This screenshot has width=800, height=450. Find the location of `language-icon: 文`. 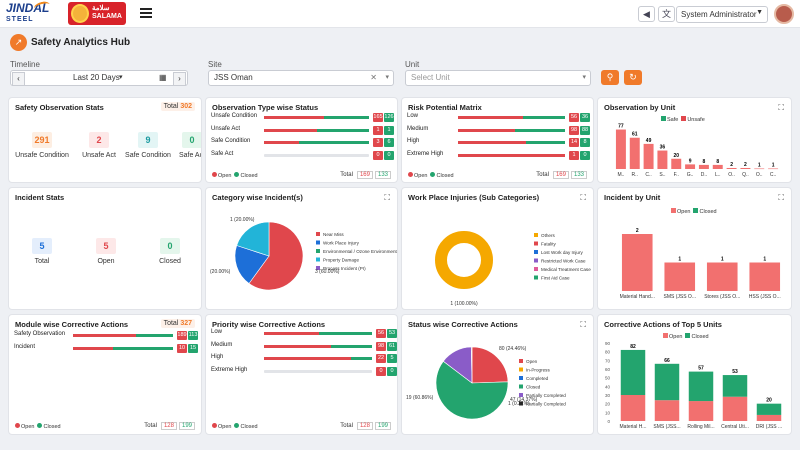

language-icon: 文 is located at coordinates (666, 14).